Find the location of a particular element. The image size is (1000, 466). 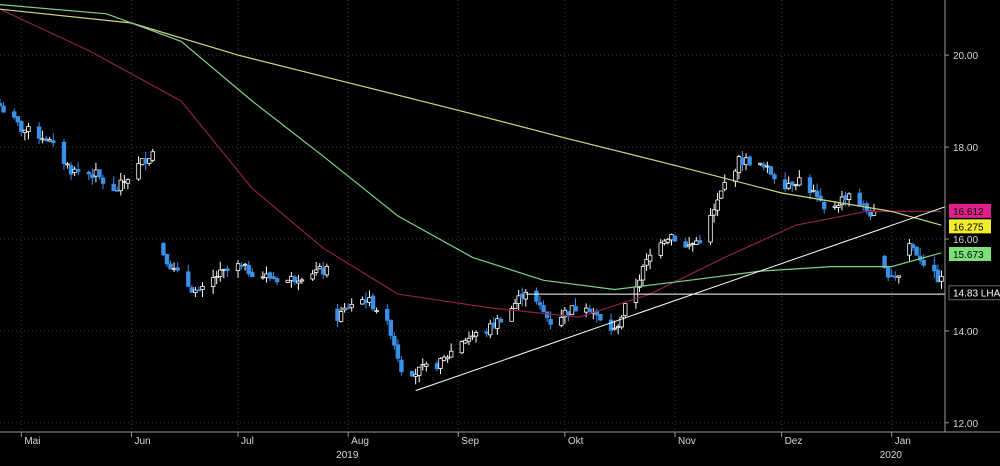

value-tag-label: 15.673 is located at coordinates (968, 255).